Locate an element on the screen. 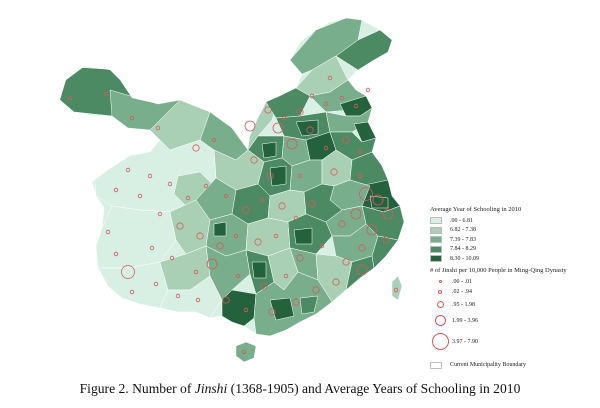 Image resolution: width=600 pixels, height=408 pixels. schooling-legend-item: 7.84 - 8.29 is located at coordinates (514, 250).